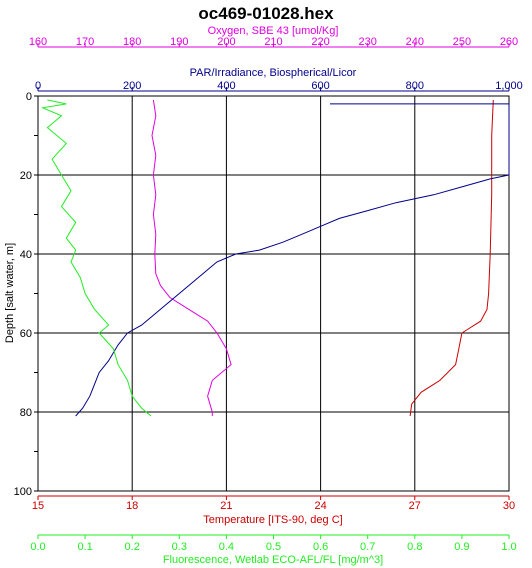 This screenshot has height=568, width=532. Describe the element at coordinates (26, 255) in the screenshot. I see `depth-tick-label: 40` at that location.